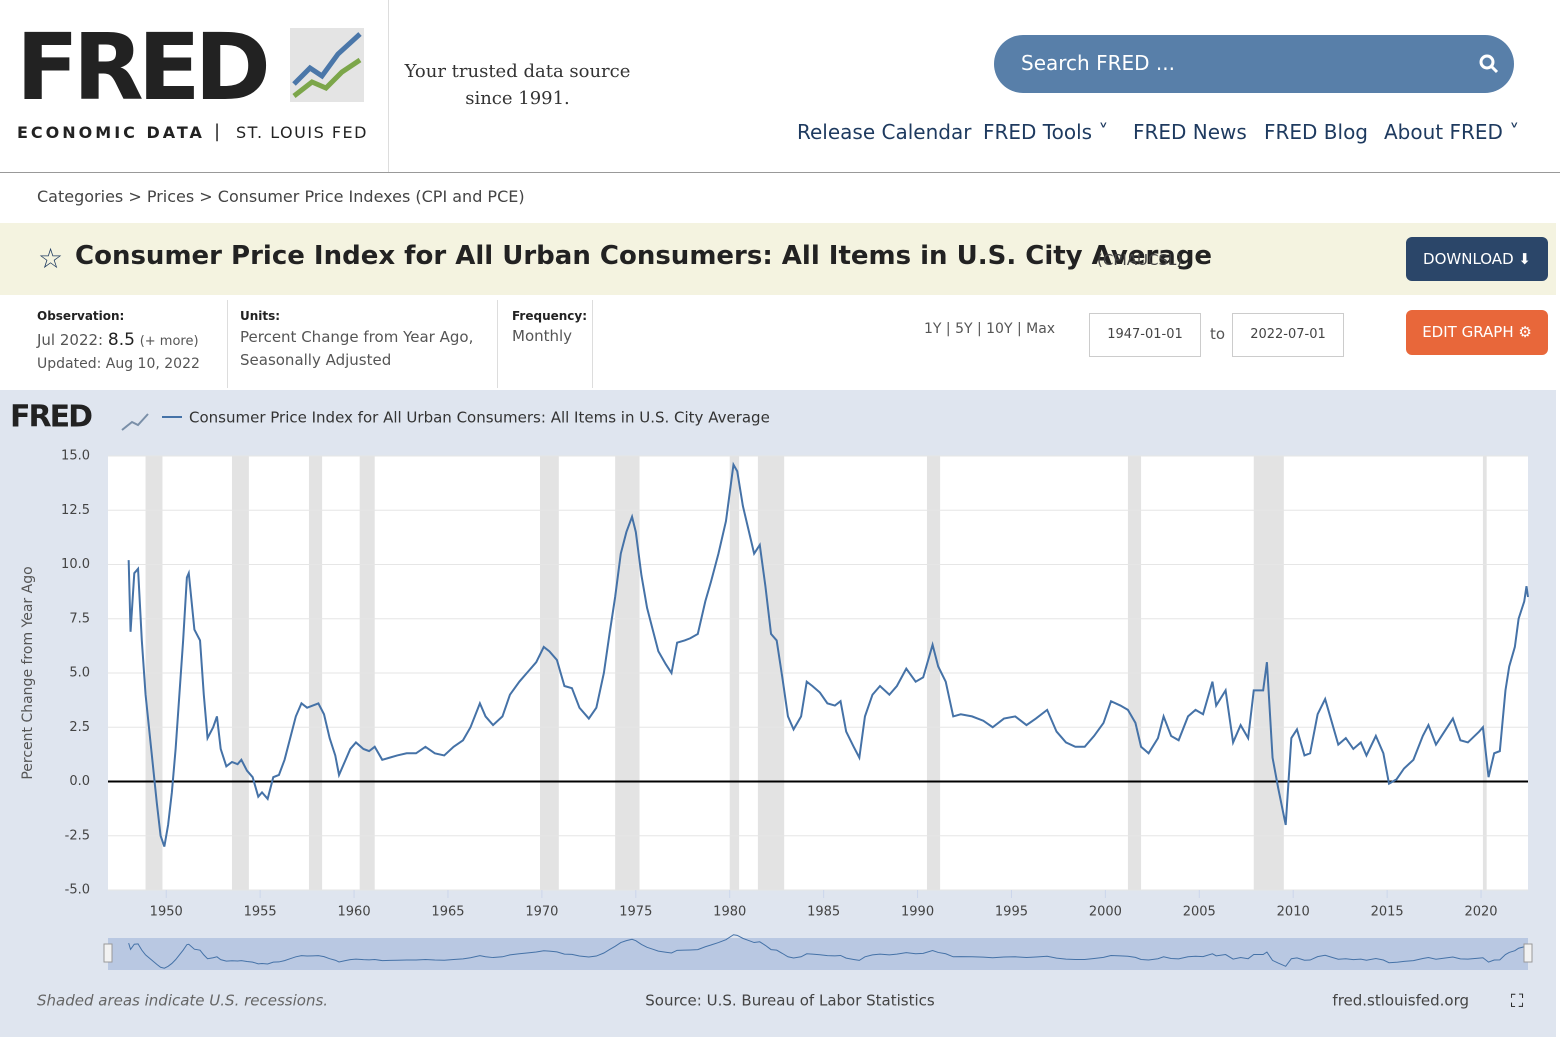 Image resolution: width=1560 pixels, height=1037 pixels. Describe the element at coordinates (118, 364) in the screenshot. I see `updated: Updated: Aug 10, 2022` at that location.